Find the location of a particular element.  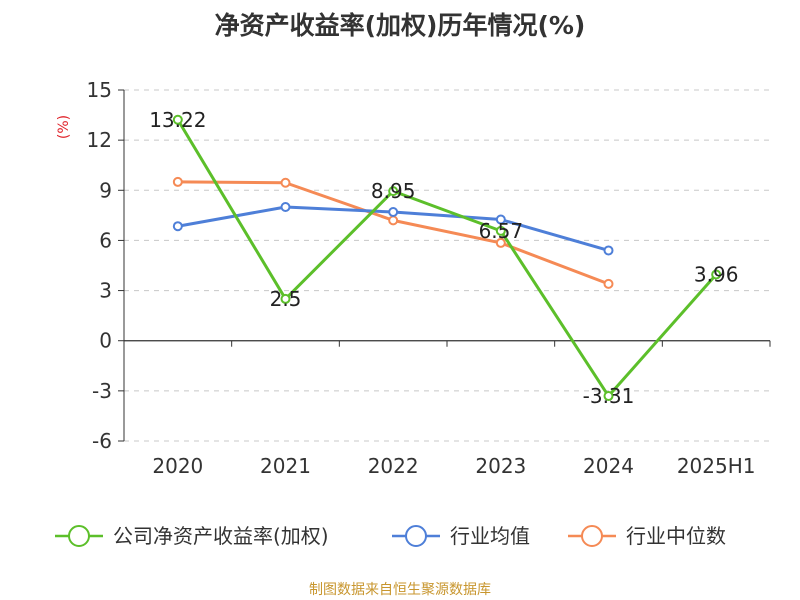

y-tick-label: 0 is located at coordinates (105, 341).